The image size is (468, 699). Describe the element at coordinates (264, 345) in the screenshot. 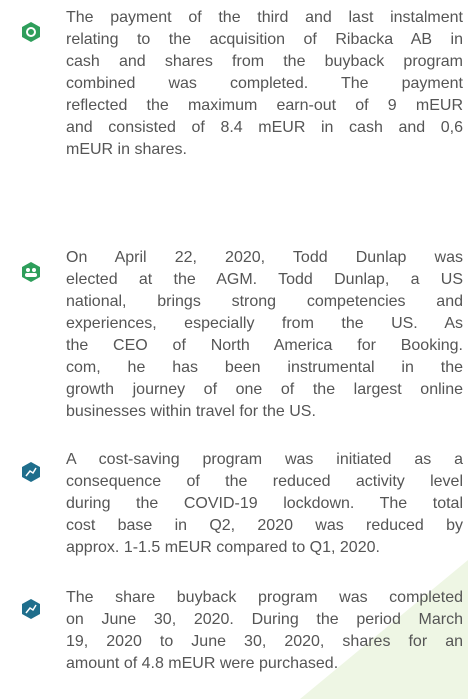

I see `text-line: the CEO of North America for Booking.` at that location.